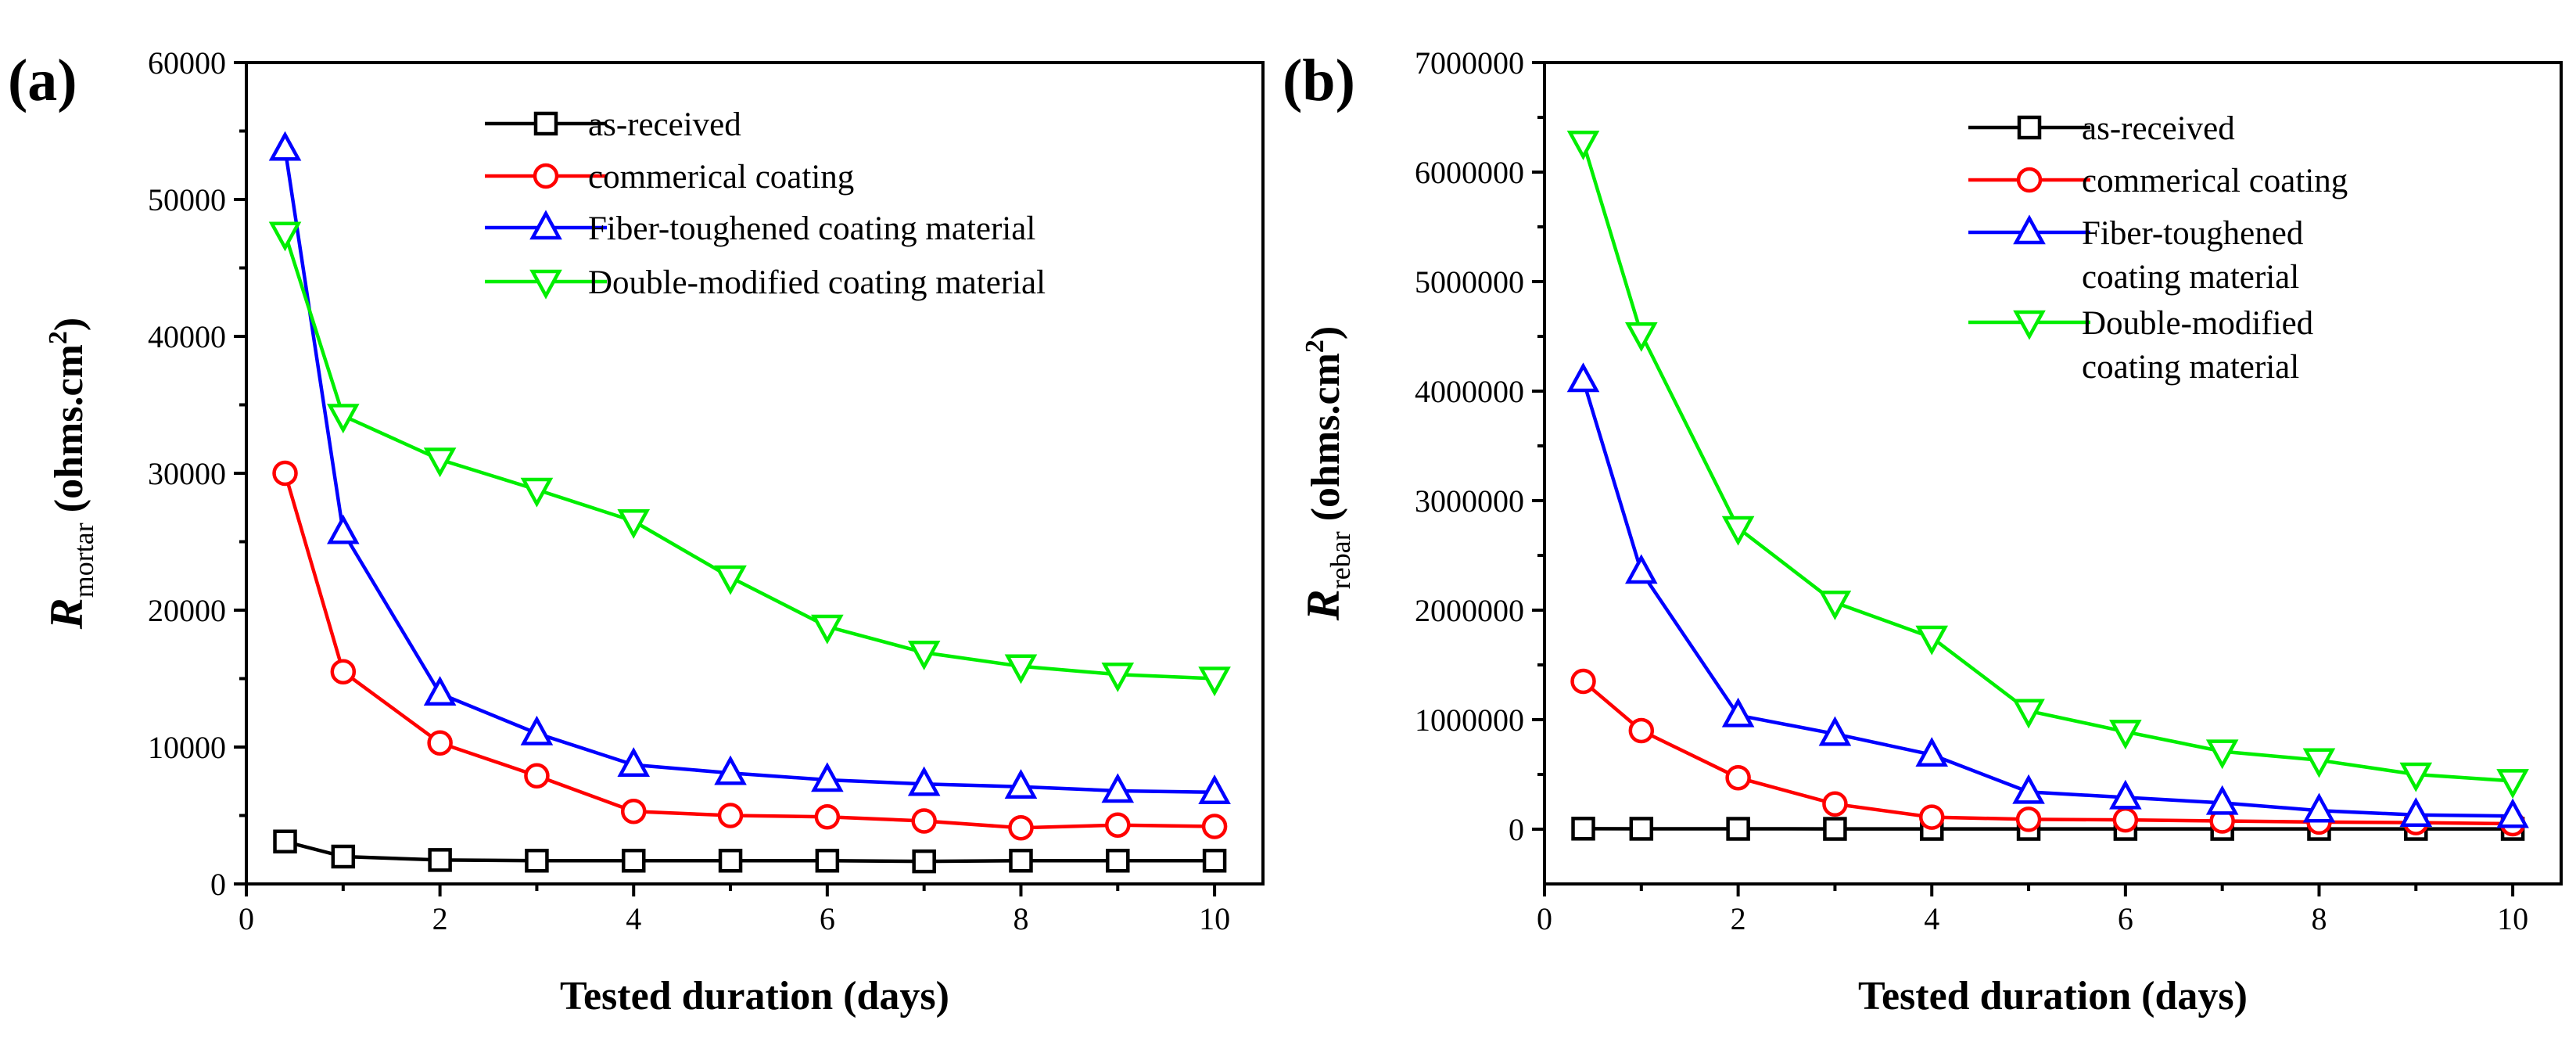 This screenshot has height=1049, width=2576. Describe the element at coordinates (1469, 720) in the screenshot. I see `y-tick-label: 1000000` at that location.